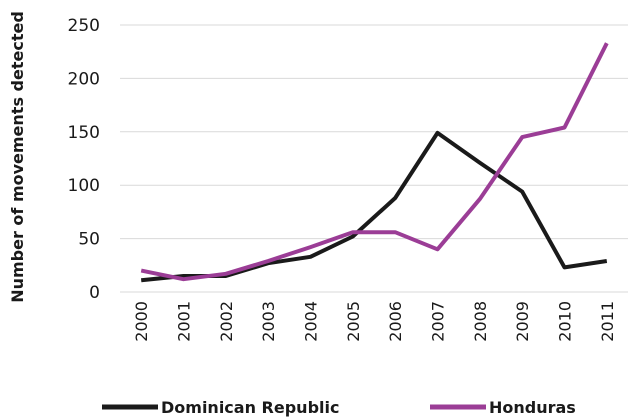 This screenshot has height=417, width=638. I want to click on y-tick-label: 200, so click(84, 79).